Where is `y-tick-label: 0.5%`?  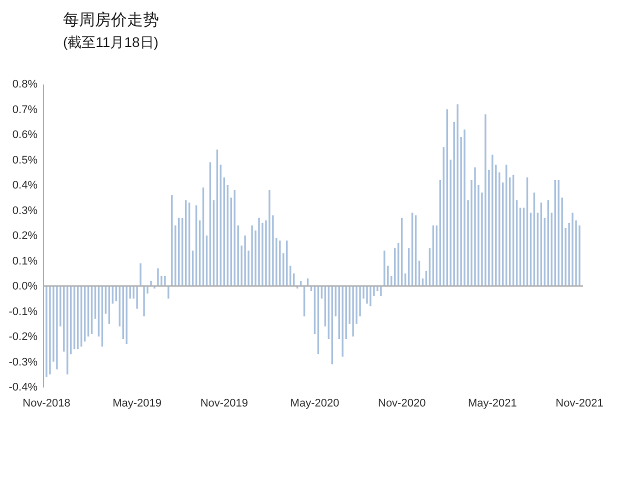 y-tick-label: 0.5% is located at coordinates (25, 160).